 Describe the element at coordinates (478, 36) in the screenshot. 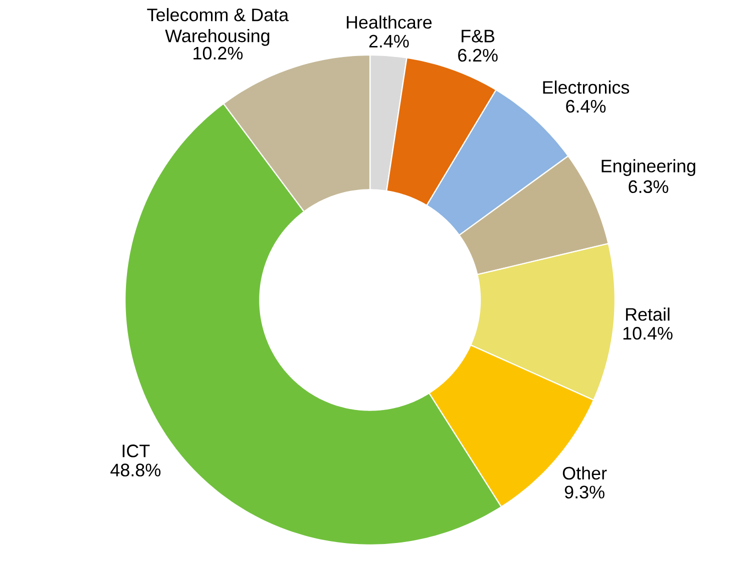

I see `slice-label: F&B` at that location.